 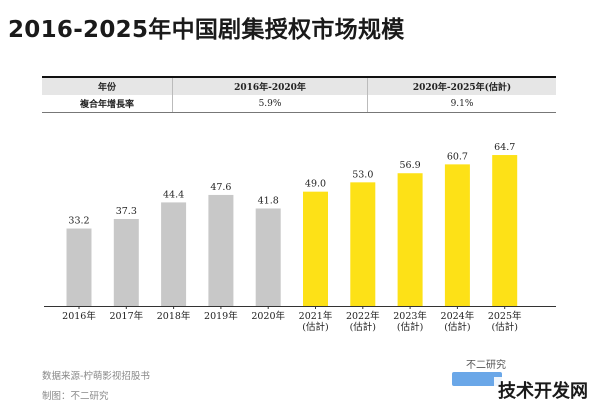 I want to click on chart-title: 2016-2025年中国剧集授权市场规模, so click(x=206, y=30).